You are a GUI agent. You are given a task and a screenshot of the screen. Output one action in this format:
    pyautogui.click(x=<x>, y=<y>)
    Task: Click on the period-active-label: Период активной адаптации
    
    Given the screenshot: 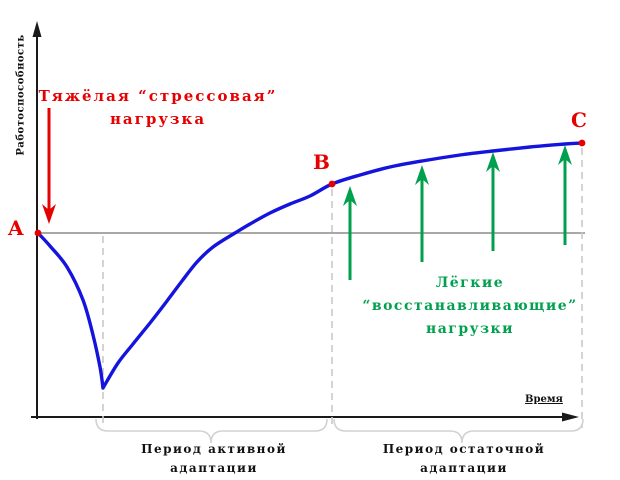 What is the action you would take?
    pyautogui.click(x=214, y=458)
    